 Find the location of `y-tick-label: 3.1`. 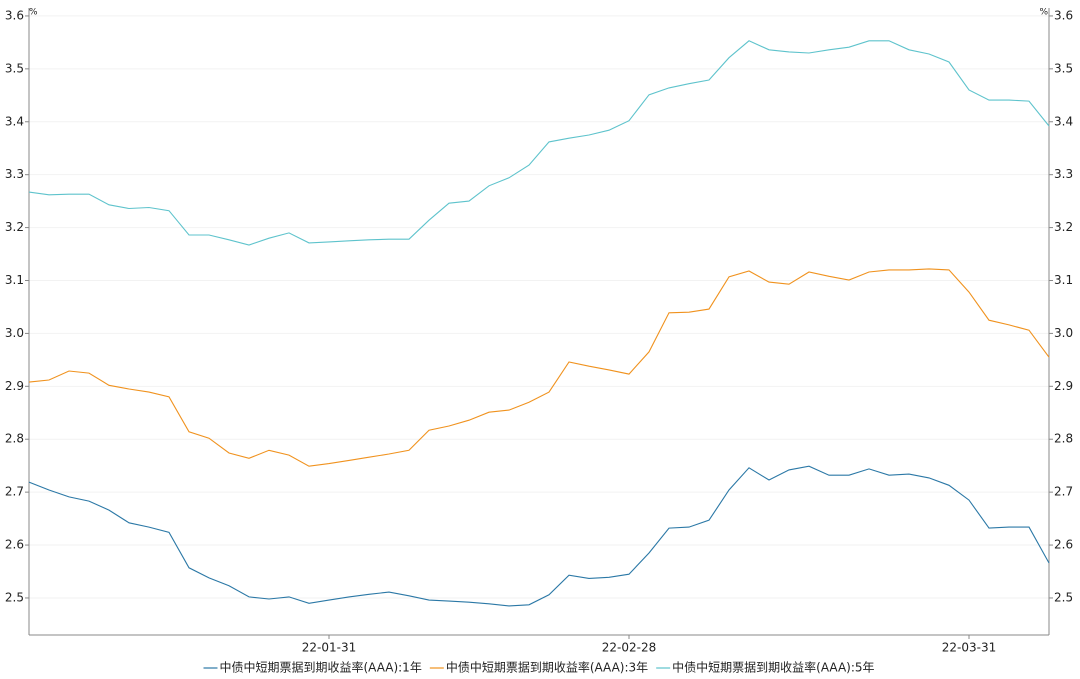

y-tick-label: 3.1 is located at coordinates (14, 280).